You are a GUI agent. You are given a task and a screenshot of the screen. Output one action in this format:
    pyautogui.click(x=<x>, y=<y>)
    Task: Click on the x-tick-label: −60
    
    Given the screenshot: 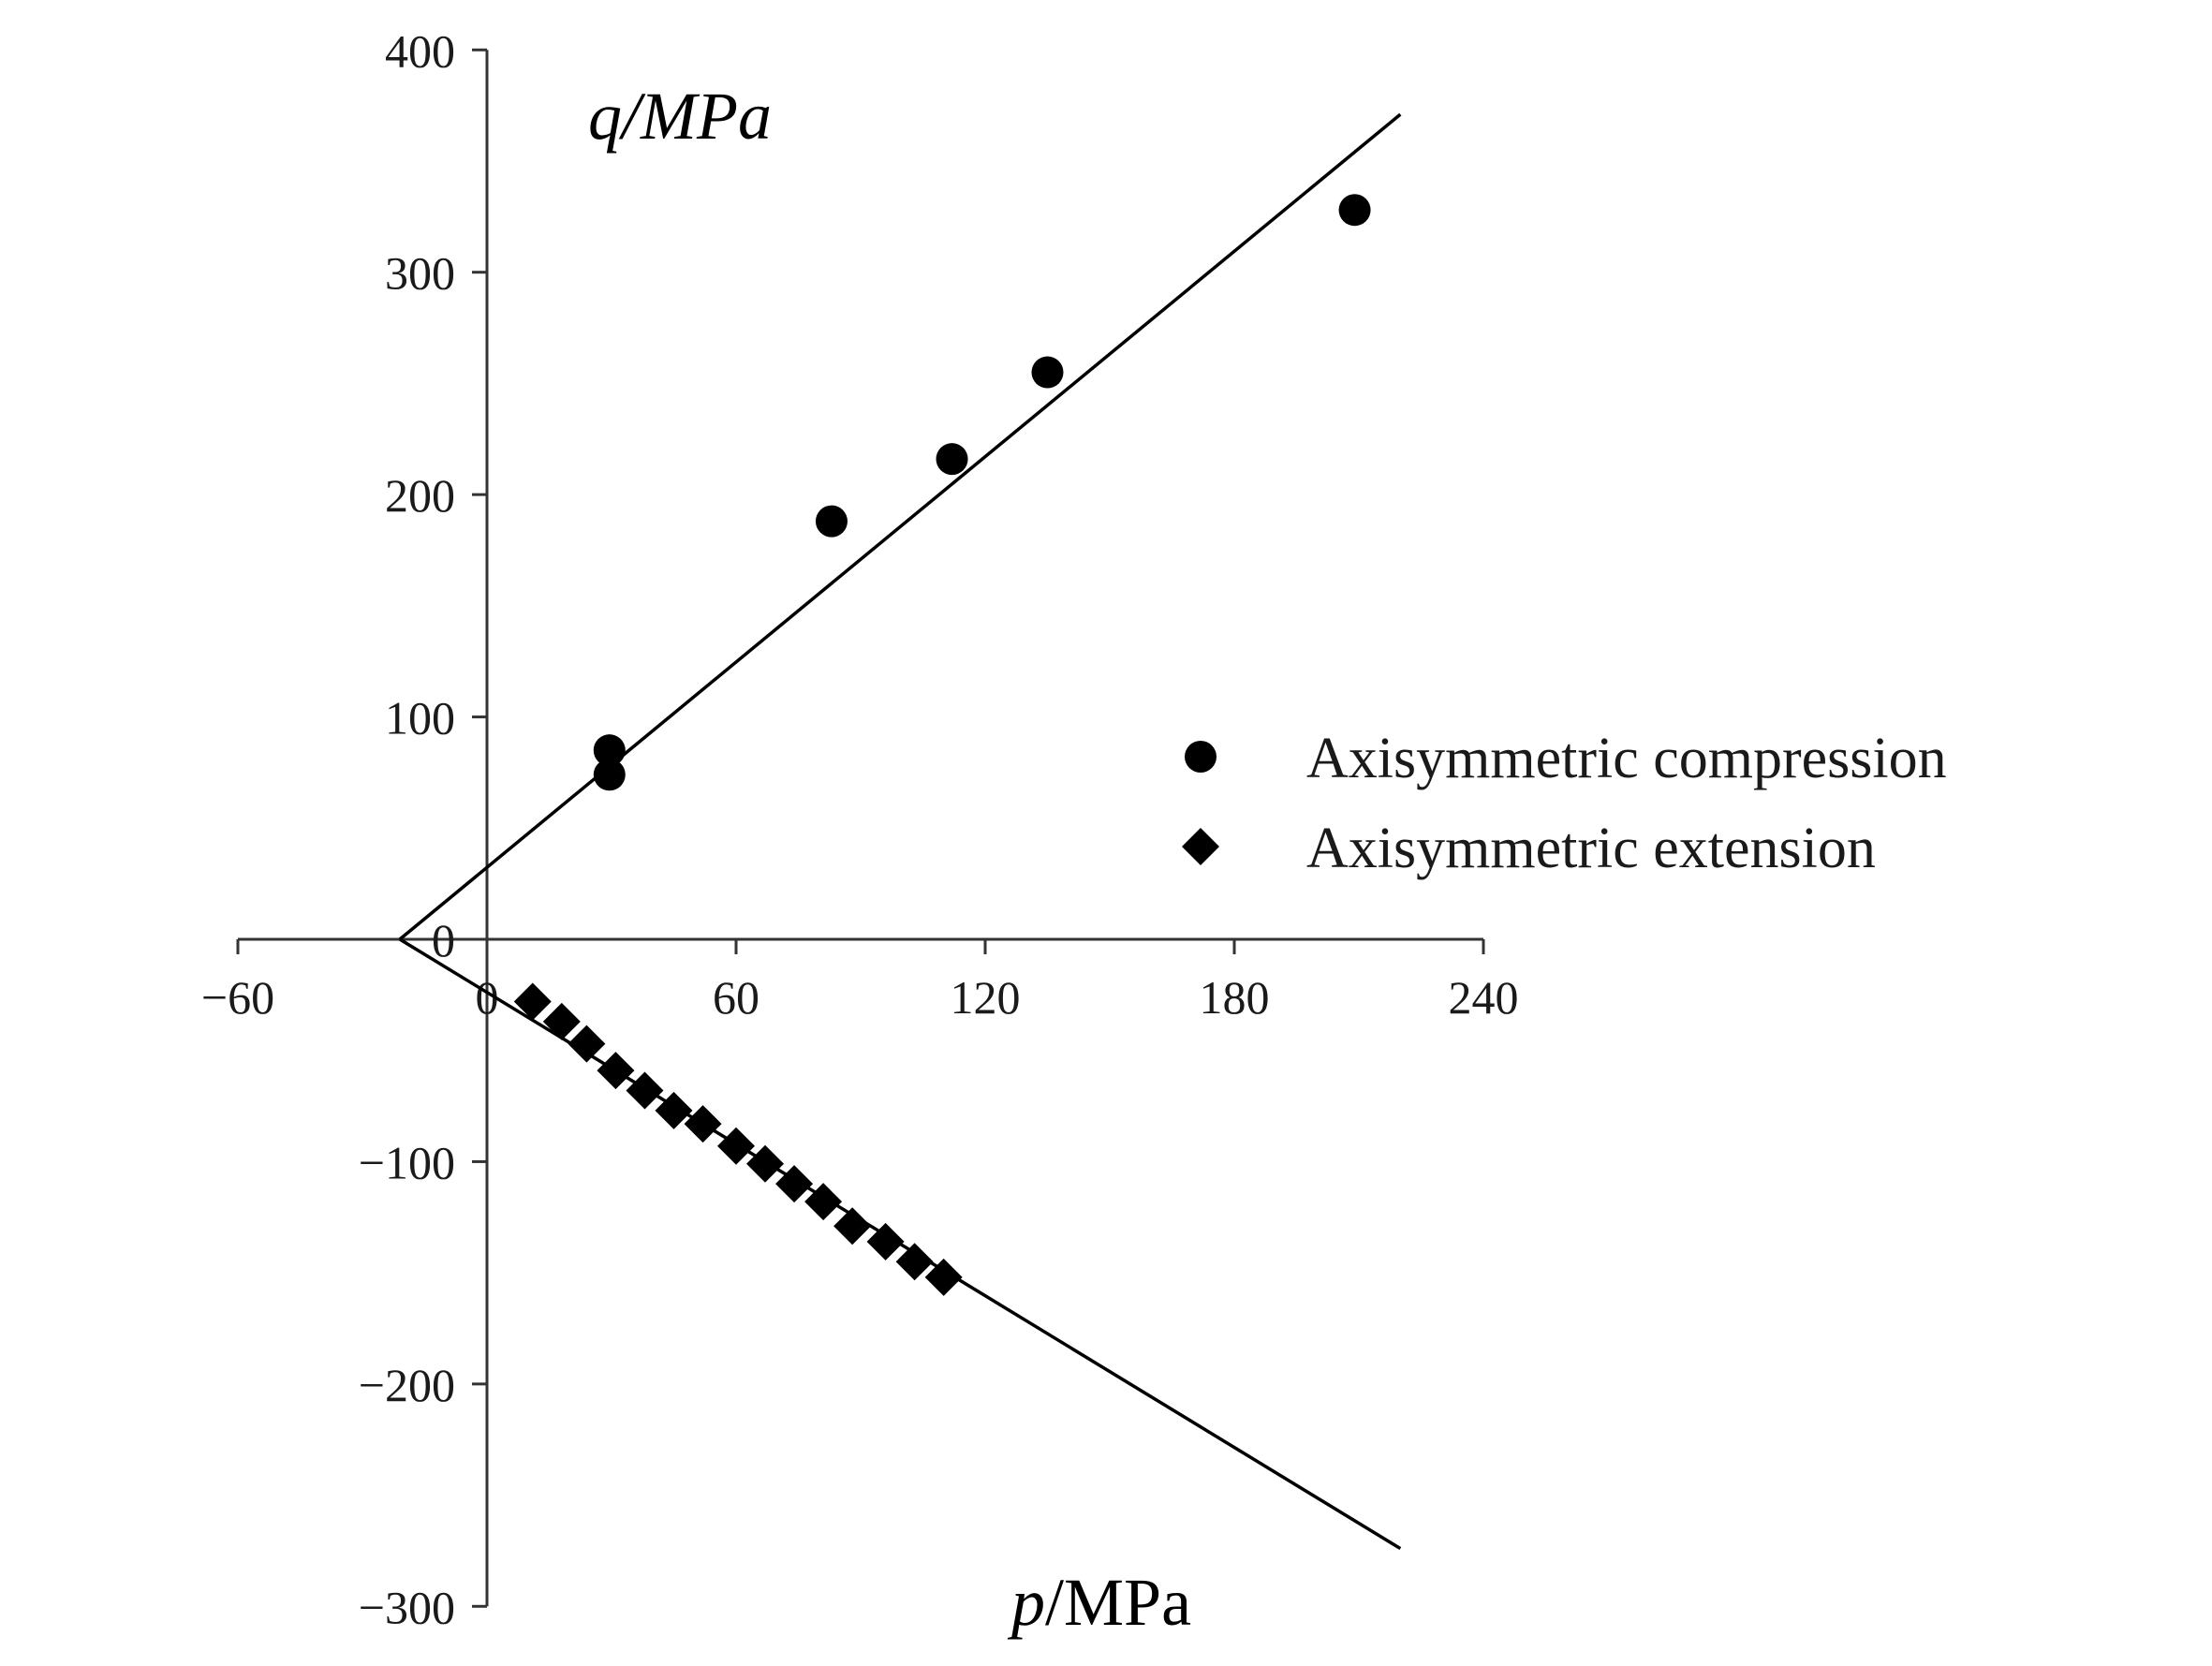 What is the action you would take?
    pyautogui.click(x=238, y=998)
    